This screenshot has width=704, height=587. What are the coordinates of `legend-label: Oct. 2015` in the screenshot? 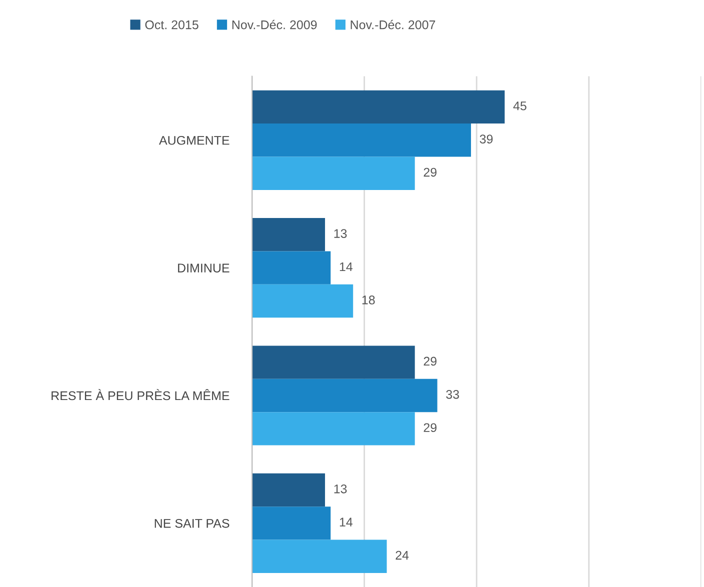 It's located at (171, 25).